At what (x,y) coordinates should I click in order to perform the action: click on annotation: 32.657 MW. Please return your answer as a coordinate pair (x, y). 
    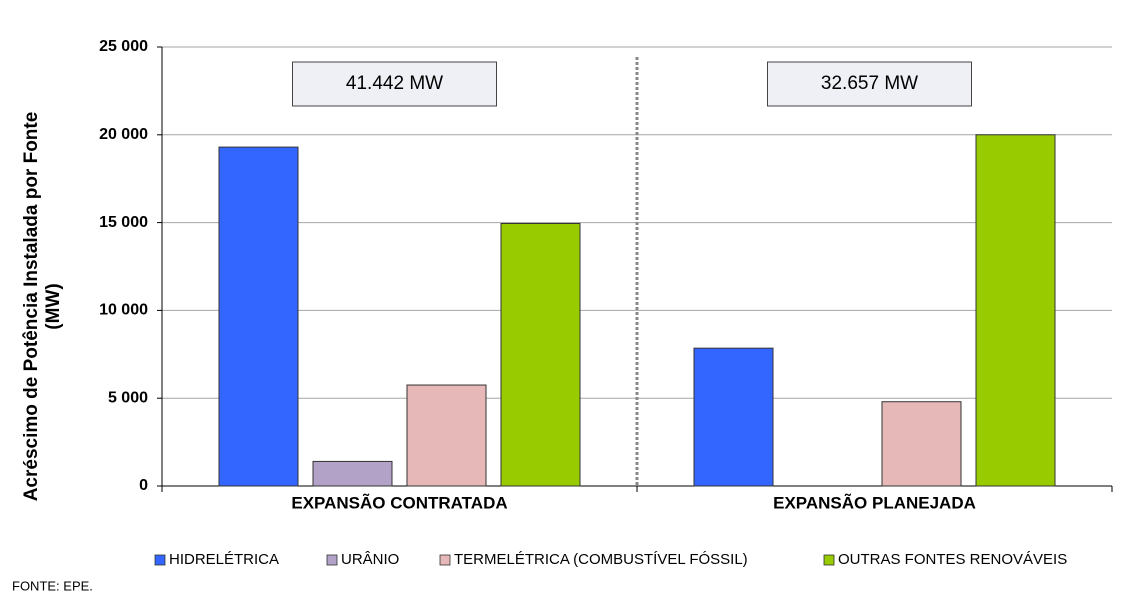
    Looking at the image, I should click on (869, 83).